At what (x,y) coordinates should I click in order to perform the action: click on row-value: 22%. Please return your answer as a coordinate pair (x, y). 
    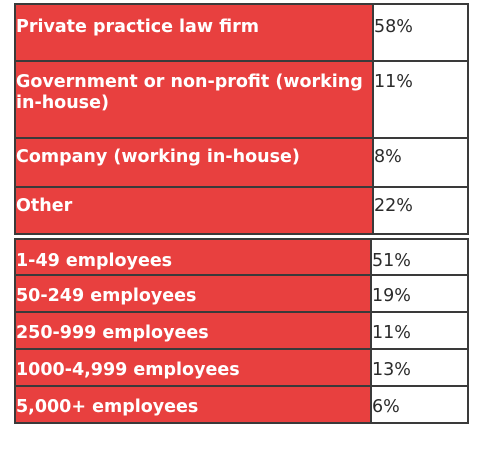
    Looking at the image, I should click on (420, 210).